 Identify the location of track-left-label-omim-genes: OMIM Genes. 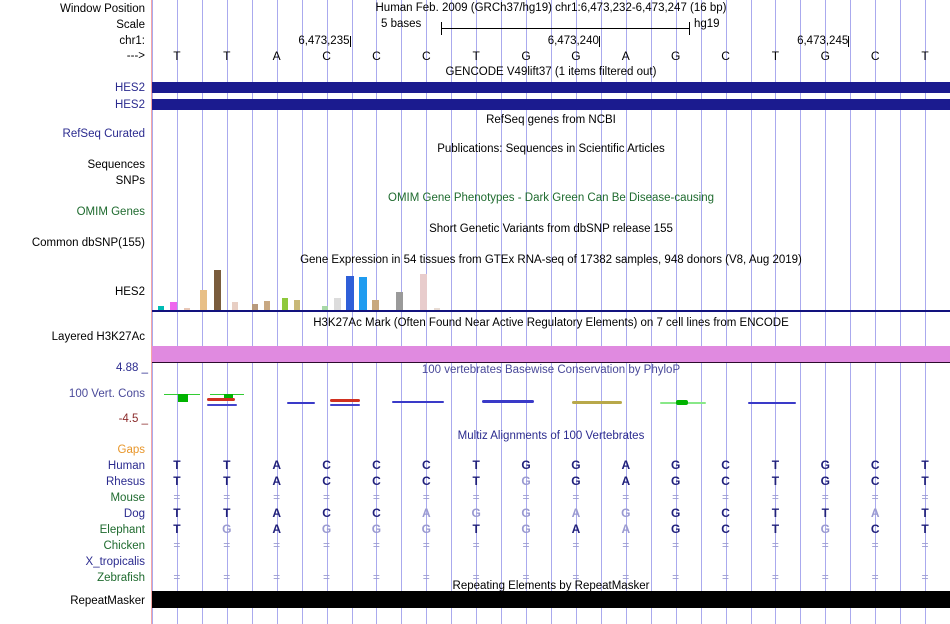
(110, 212).